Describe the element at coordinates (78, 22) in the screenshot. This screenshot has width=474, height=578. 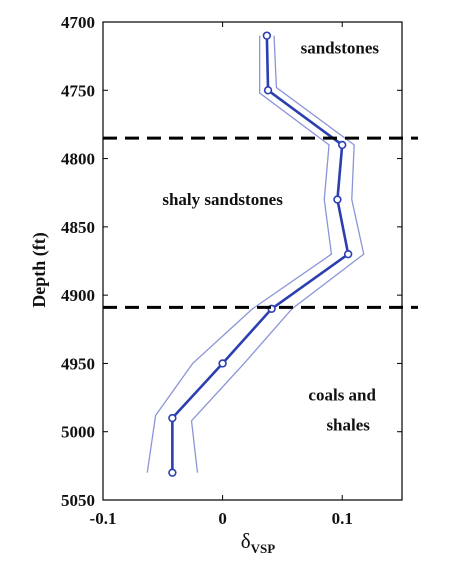
I see `y-tick-label: 4700` at that location.